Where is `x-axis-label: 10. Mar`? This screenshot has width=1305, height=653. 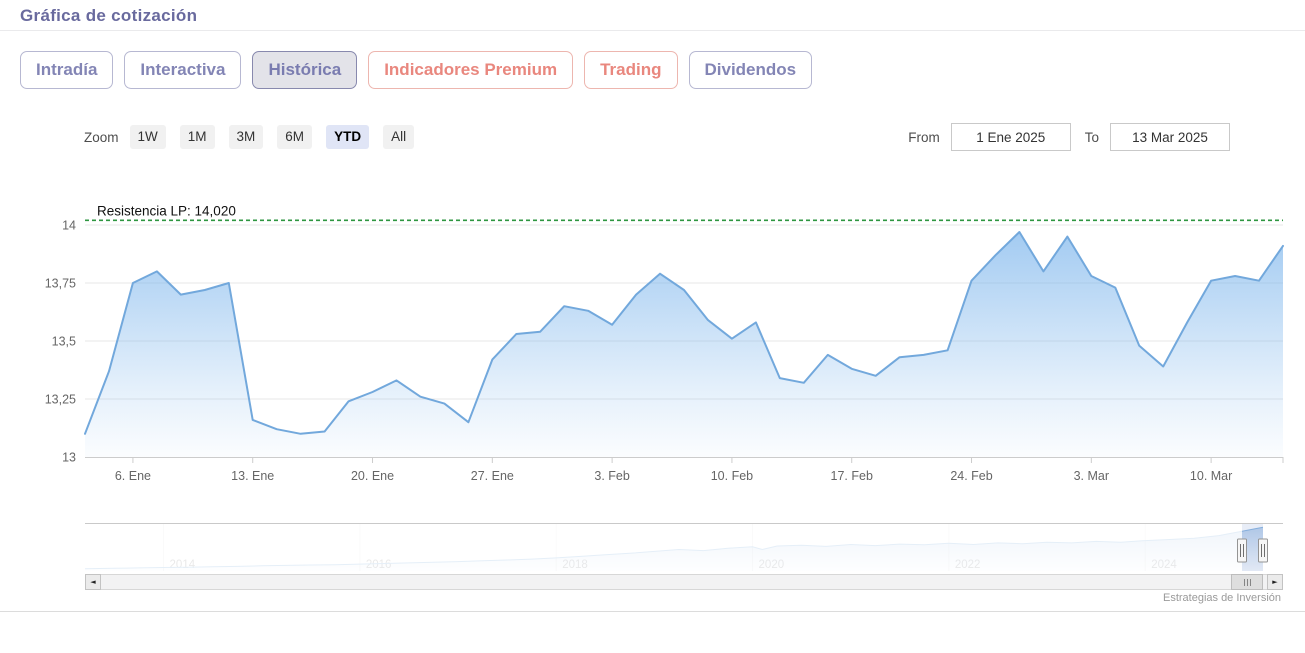
x-axis-label: 10. Mar is located at coordinates (1211, 476).